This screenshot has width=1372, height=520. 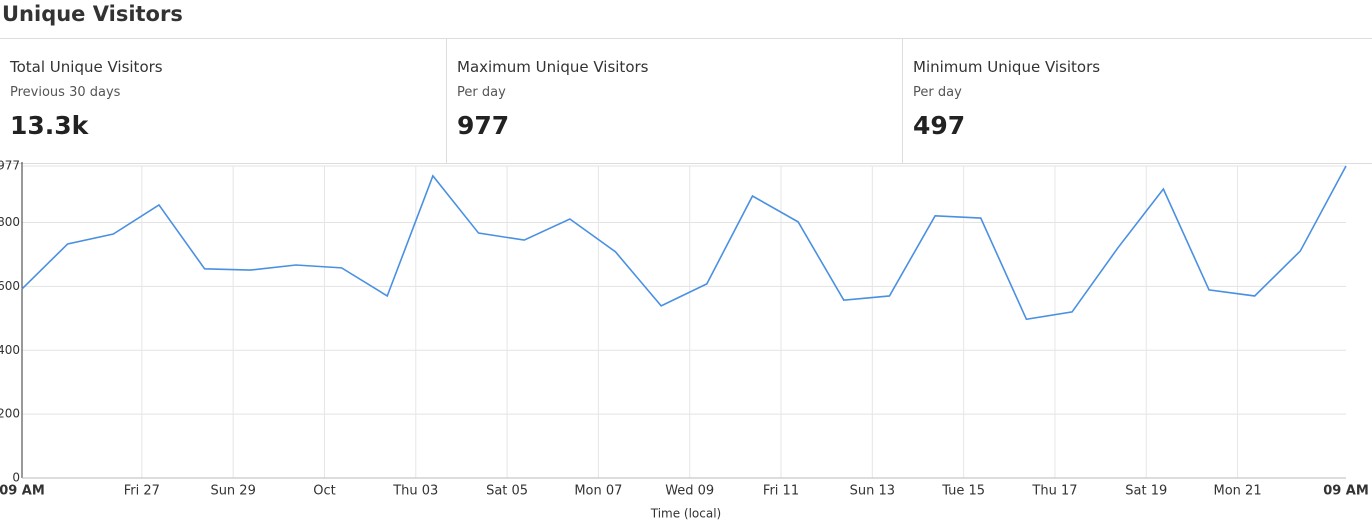 What do you see at coordinates (781, 491) in the screenshot?
I see `x-tick-label: Fri 11` at bounding box center [781, 491].